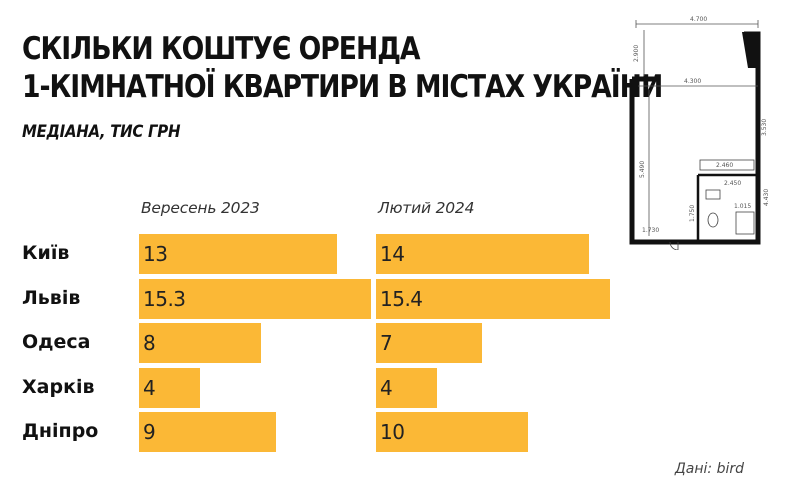  What do you see at coordinates (764, 127) in the screenshot?
I see `plan-dim-right: 3.530` at bounding box center [764, 127].